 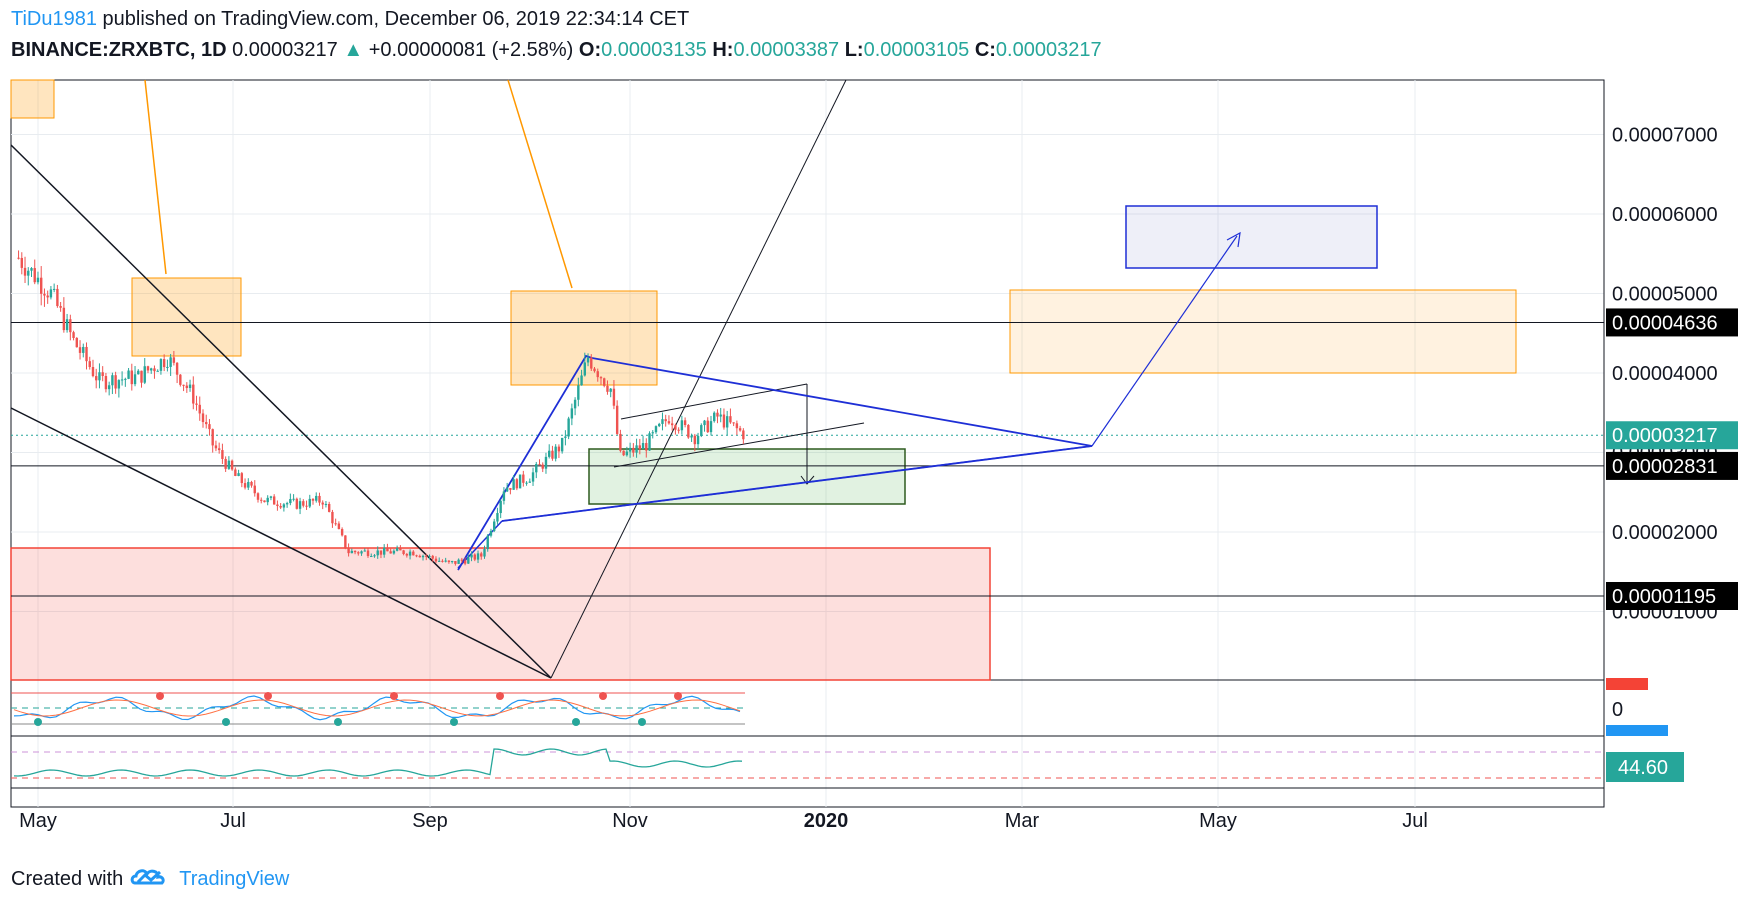 What do you see at coordinates (1164, 341) in the screenshot?
I see `target-projection-blue` at bounding box center [1164, 341].